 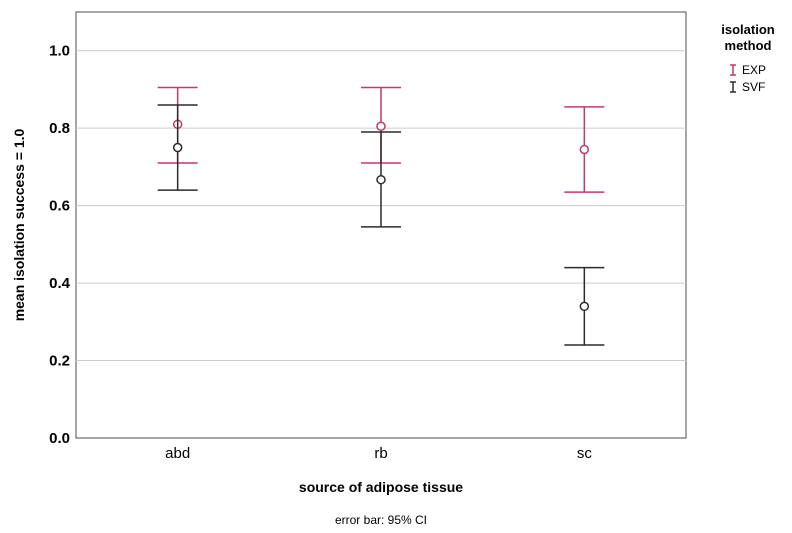 I want to click on legend-label: SVF, so click(x=753, y=87).